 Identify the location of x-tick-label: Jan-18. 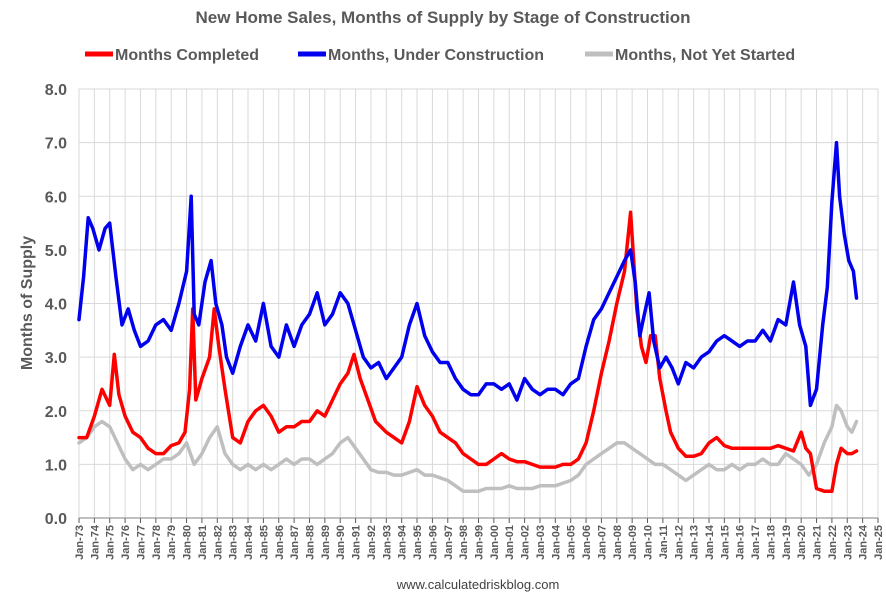
(771, 542).